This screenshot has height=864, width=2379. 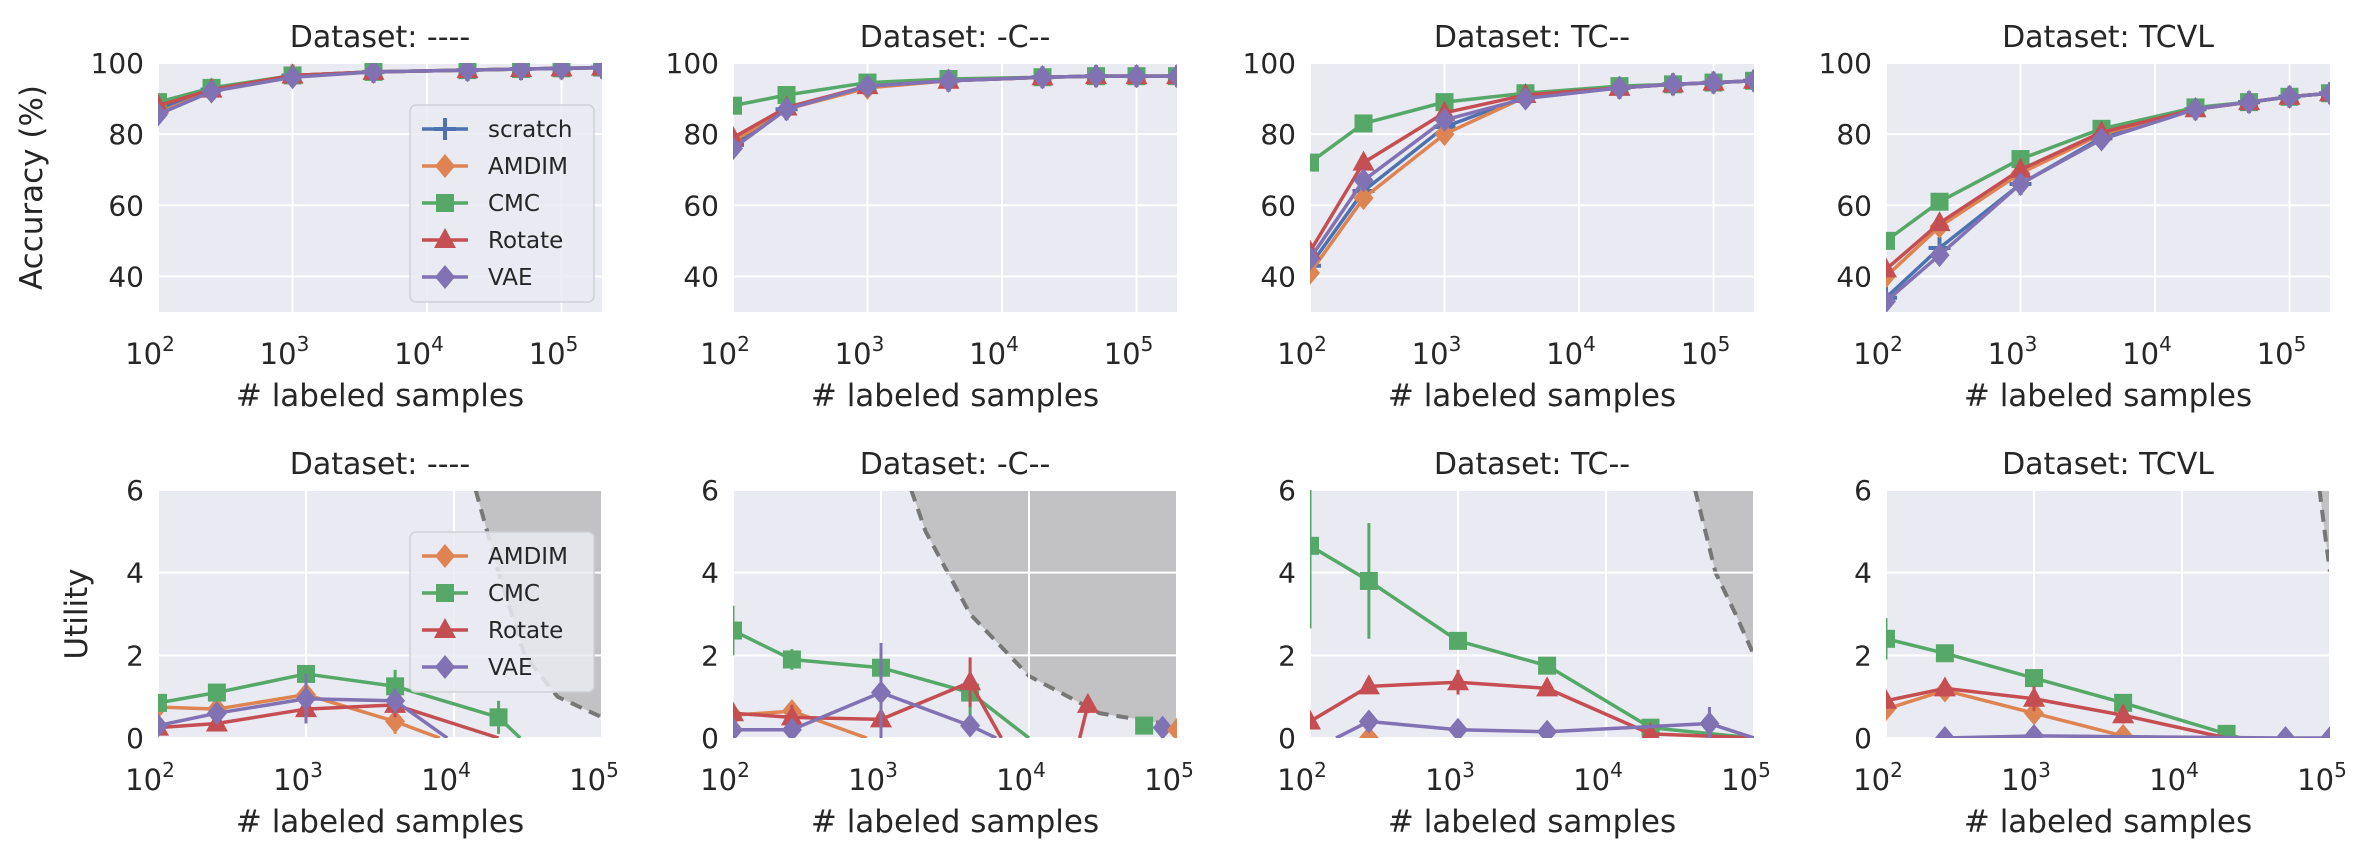 I want to click on chart-title: Dataset: TCVL, so click(x=2108, y=37).